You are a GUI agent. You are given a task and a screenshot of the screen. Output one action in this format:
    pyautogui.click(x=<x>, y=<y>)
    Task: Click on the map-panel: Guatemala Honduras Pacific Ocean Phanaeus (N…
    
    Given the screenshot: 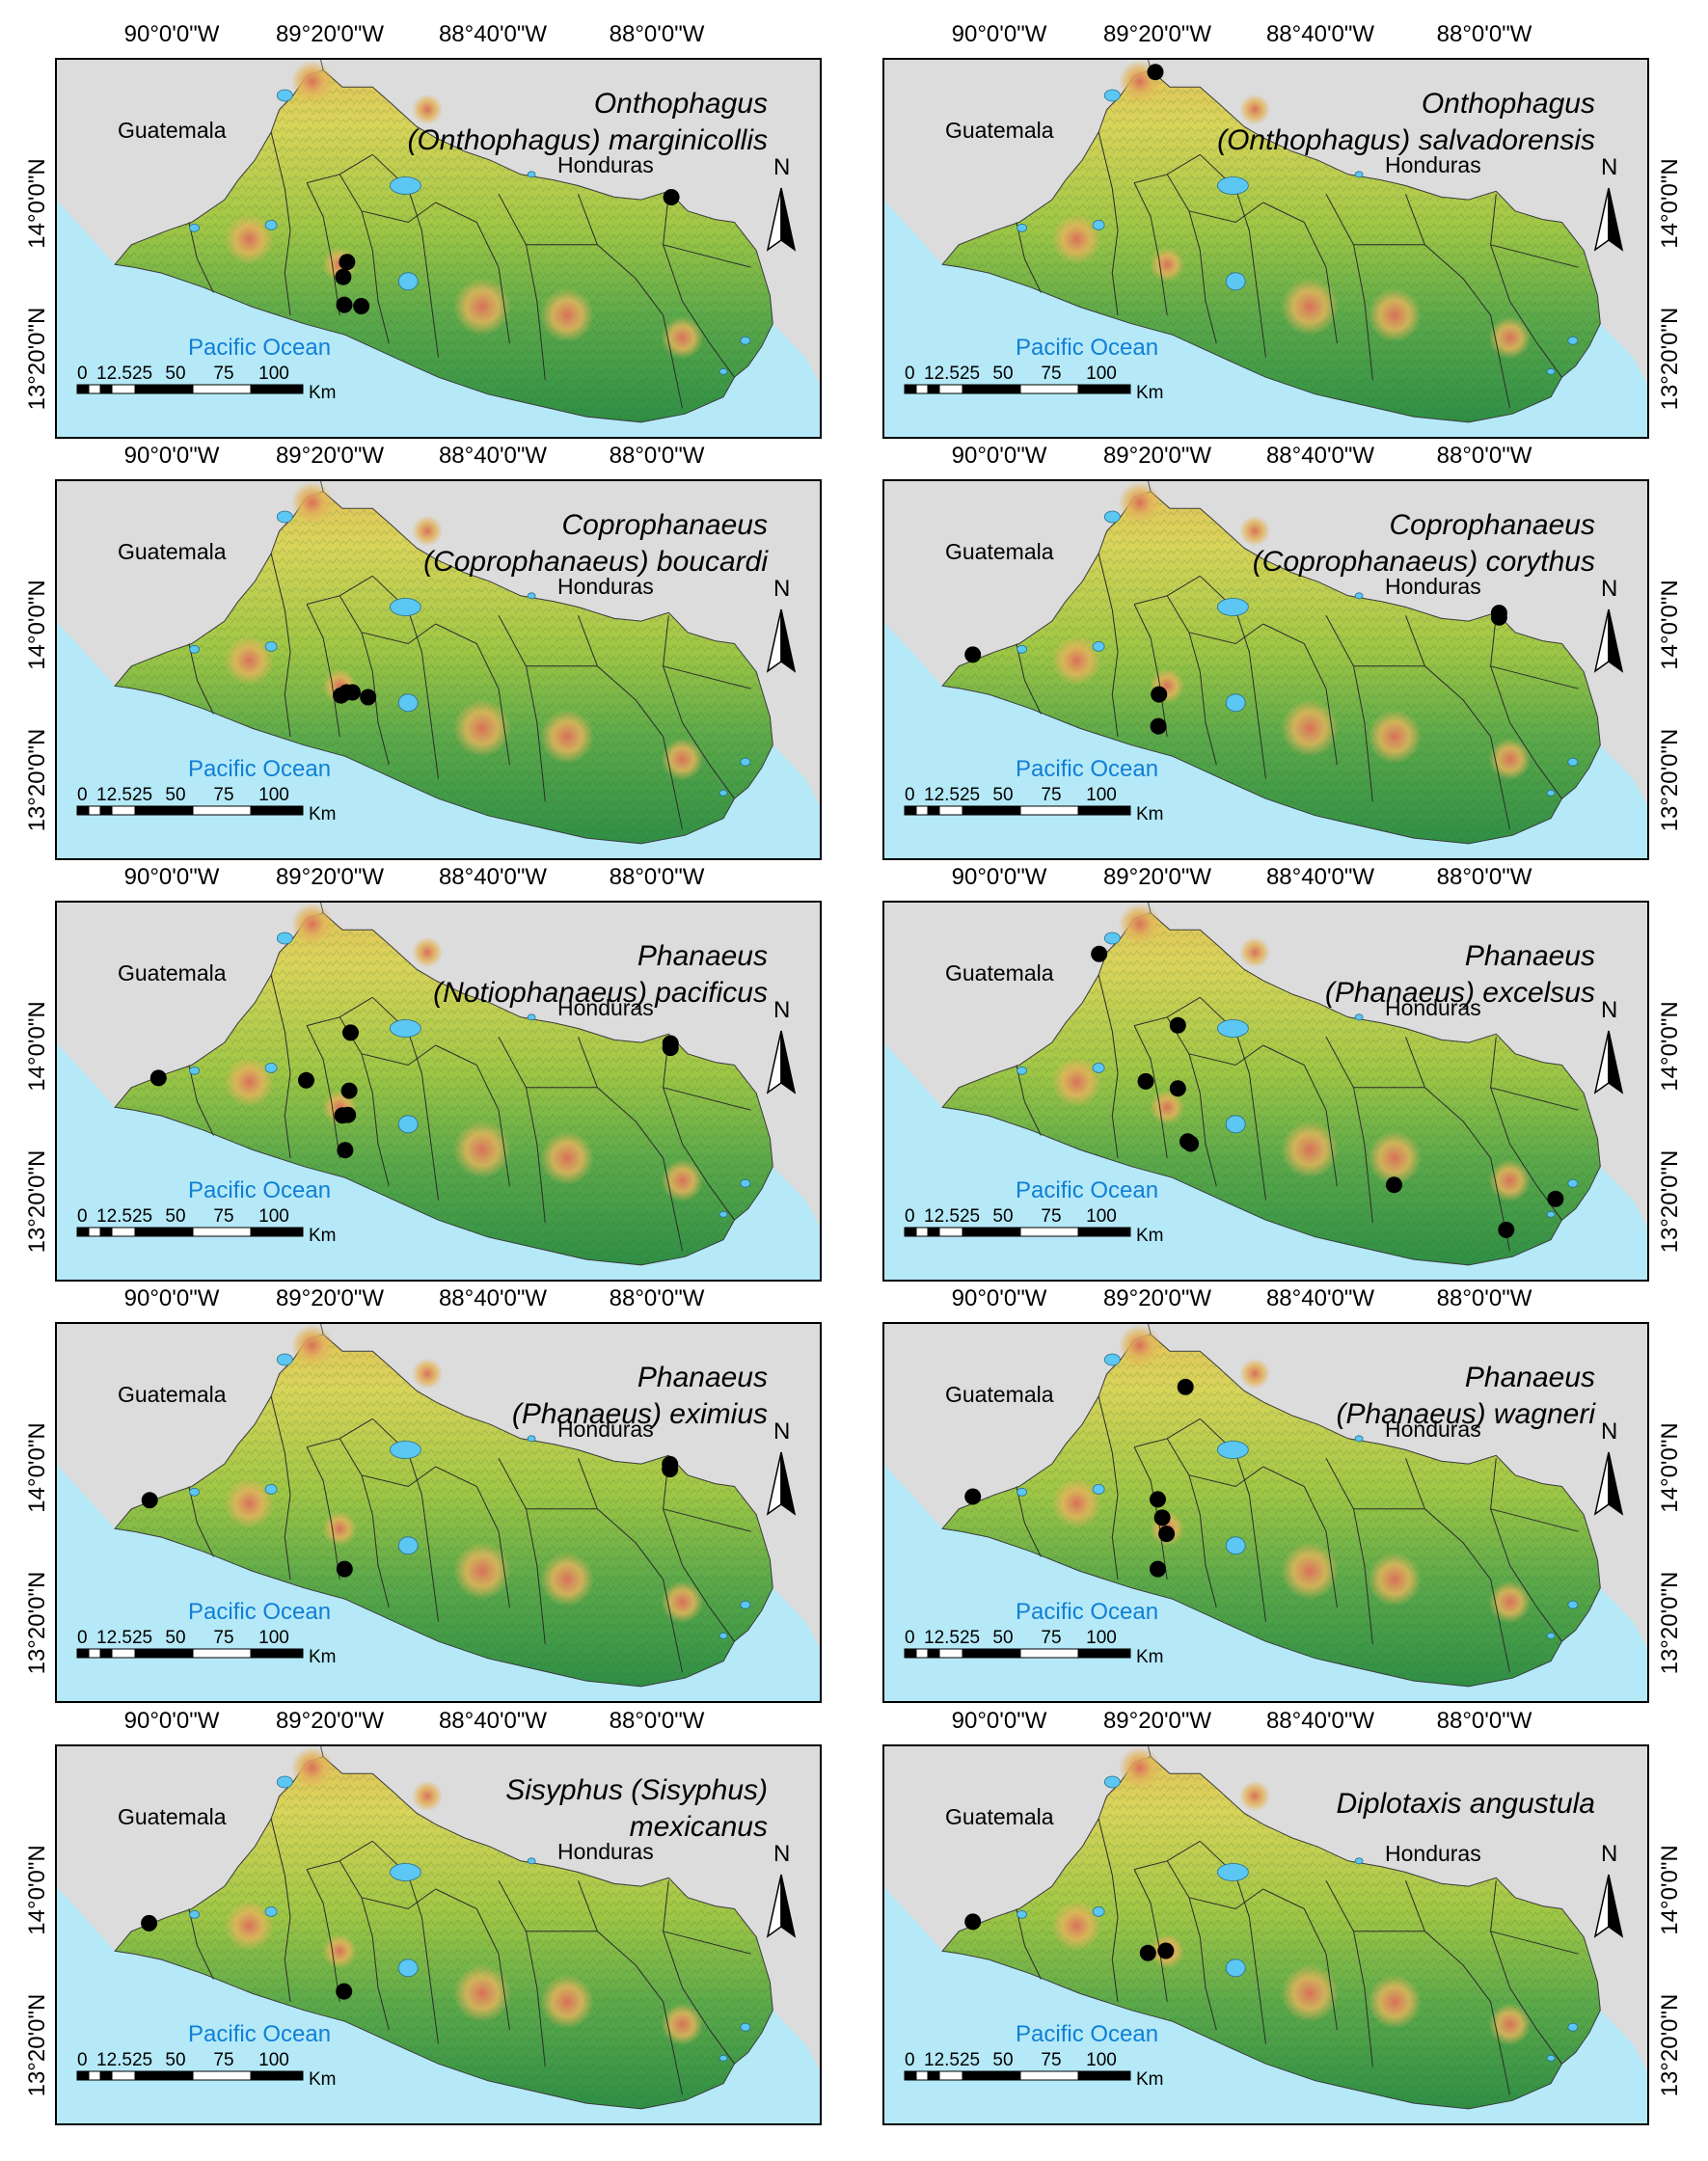 What is the action you would take?
    pyautogui.click(x=423, y=1073)
    